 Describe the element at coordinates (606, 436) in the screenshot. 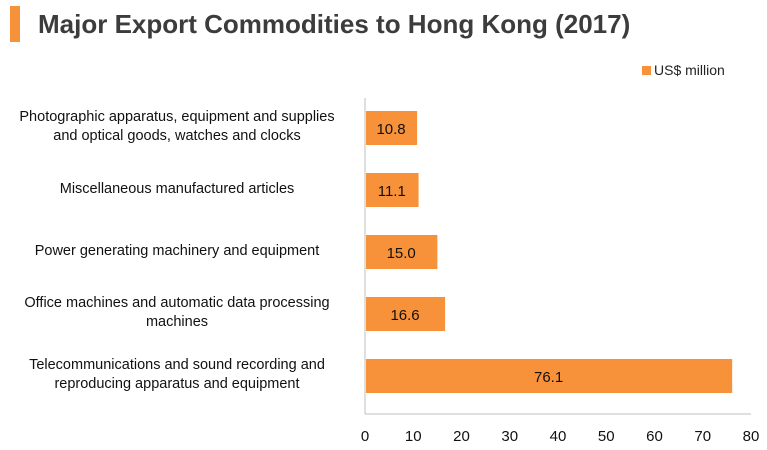

I see `x-tick-label: 50` at that location.